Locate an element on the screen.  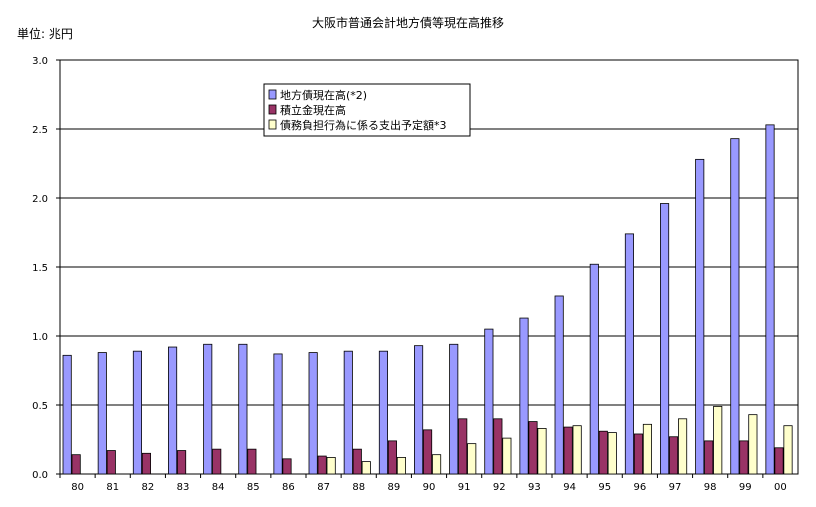
x-tick-label: 80 is located at coordinates (77, 487).